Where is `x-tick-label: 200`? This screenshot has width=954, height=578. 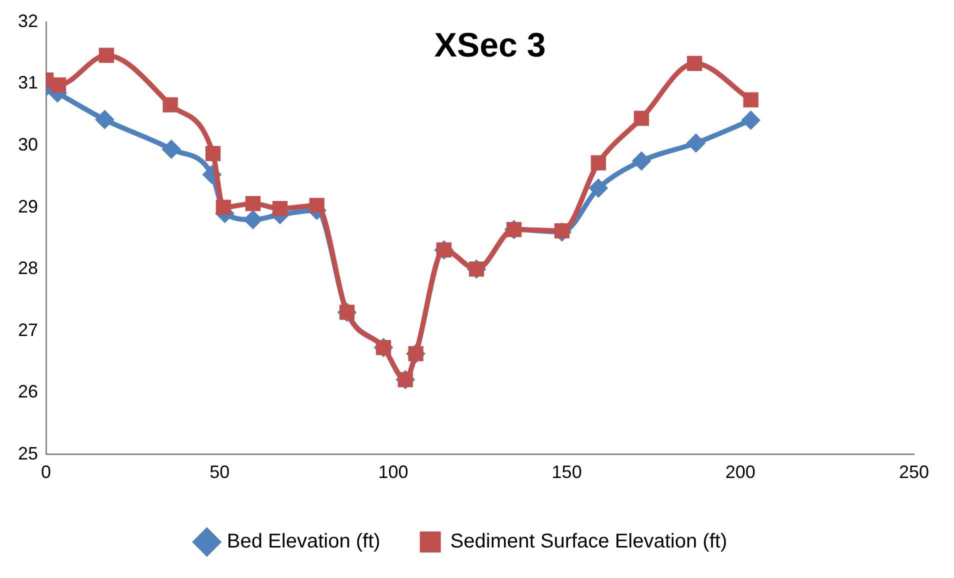 x-tick-label: 200 is located at coordinates (740, 472).